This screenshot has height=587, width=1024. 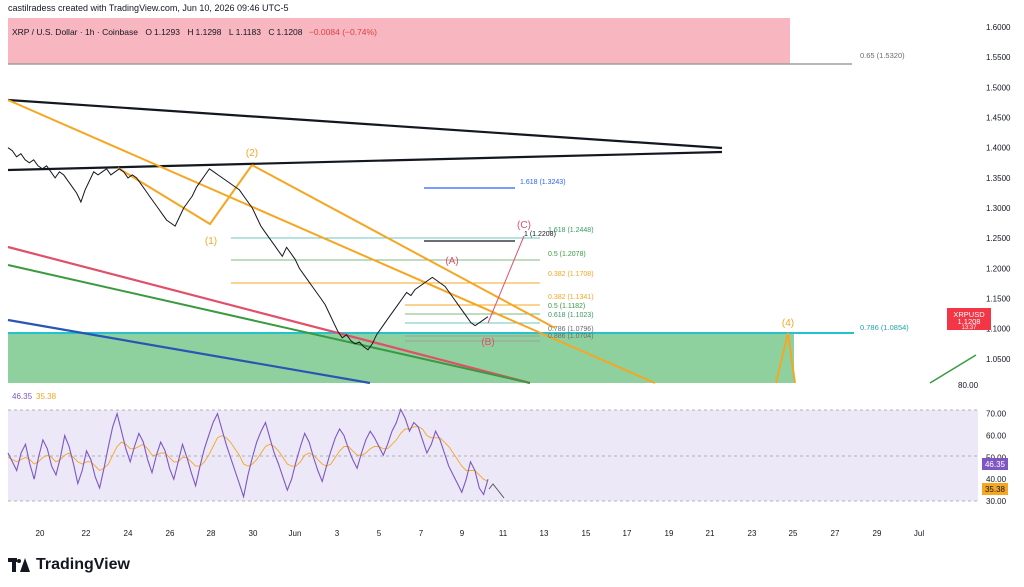 I want to click on price-axis-tick: 1.3000, so click(x=998, y=208).